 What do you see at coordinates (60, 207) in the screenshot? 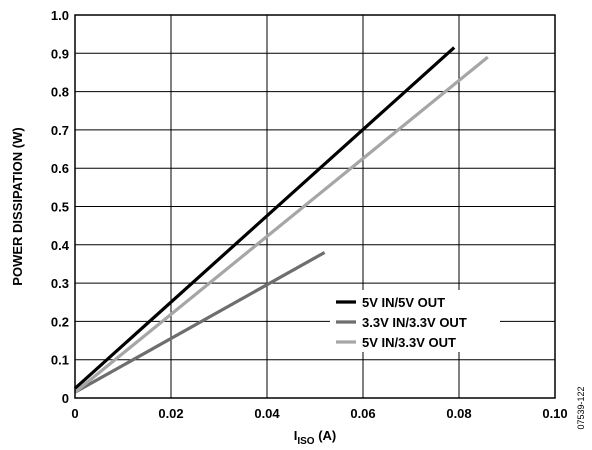
I see `y-tick-label: 0.5` at bounding box center [60, 207].